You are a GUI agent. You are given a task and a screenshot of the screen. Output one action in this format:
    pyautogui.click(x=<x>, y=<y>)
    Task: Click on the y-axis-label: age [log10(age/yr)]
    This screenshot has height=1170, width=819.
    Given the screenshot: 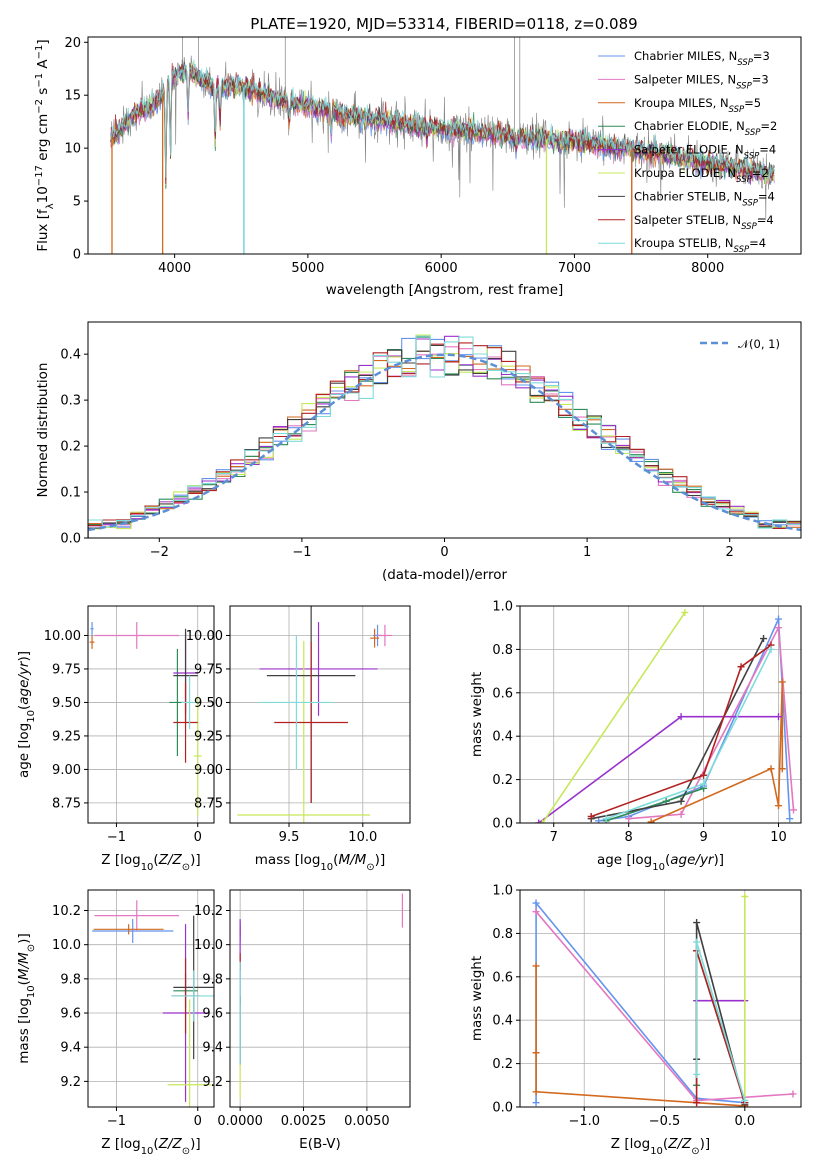 What is the action you would take?
    pyautogui.click(x=26, y=714)
    